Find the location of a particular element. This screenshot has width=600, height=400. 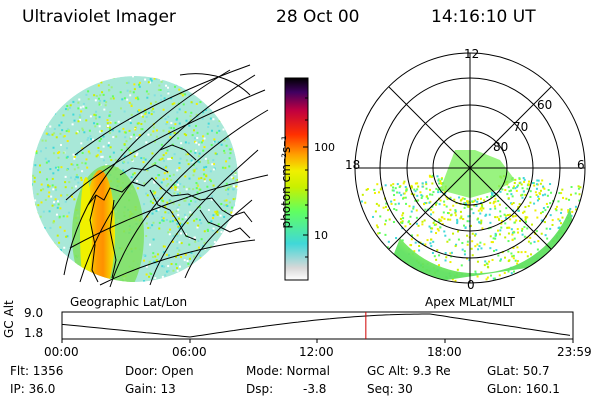

timeline-axis-label: GC Alt is located at coordinates (9, 319).